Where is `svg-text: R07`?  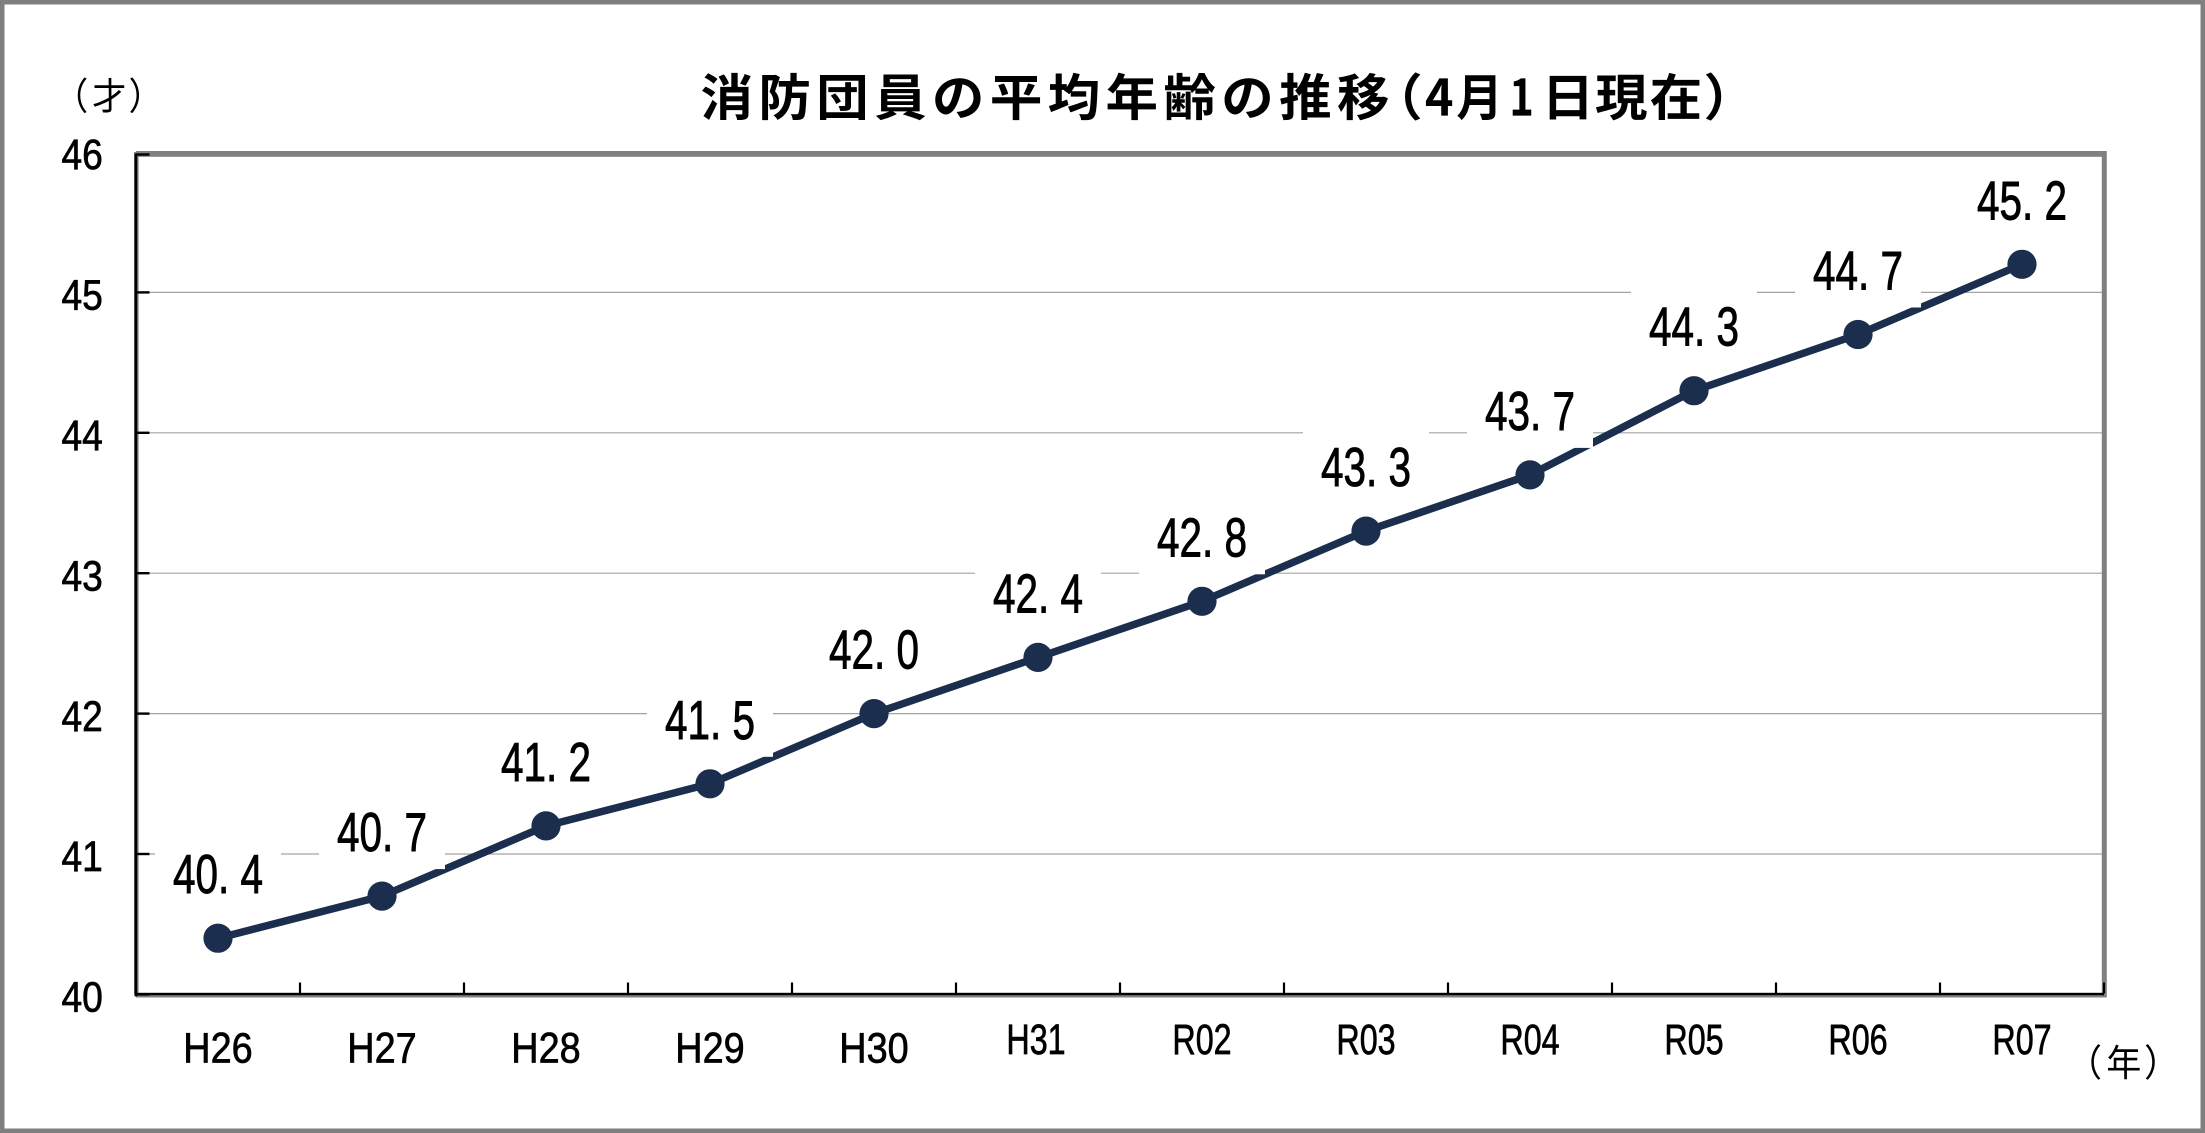
svg-text: R07 is located at coordinates (2021, 1039).